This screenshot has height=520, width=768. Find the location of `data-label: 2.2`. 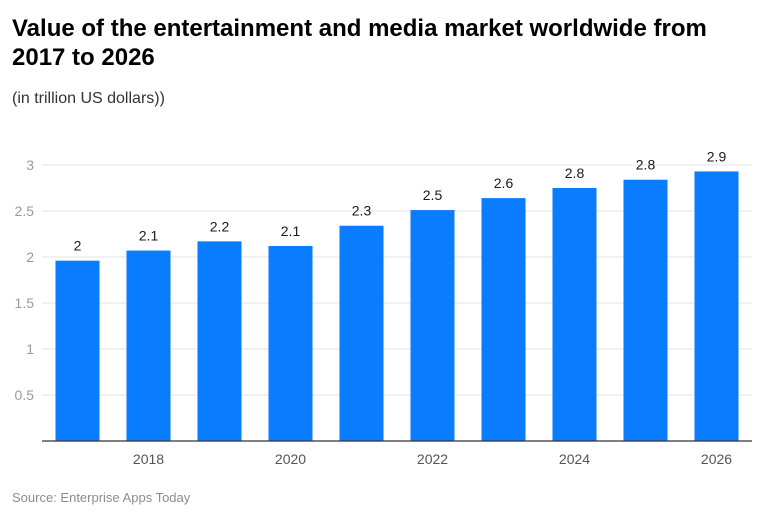

data-label: 2.2 is located at coordinates (220, 226).